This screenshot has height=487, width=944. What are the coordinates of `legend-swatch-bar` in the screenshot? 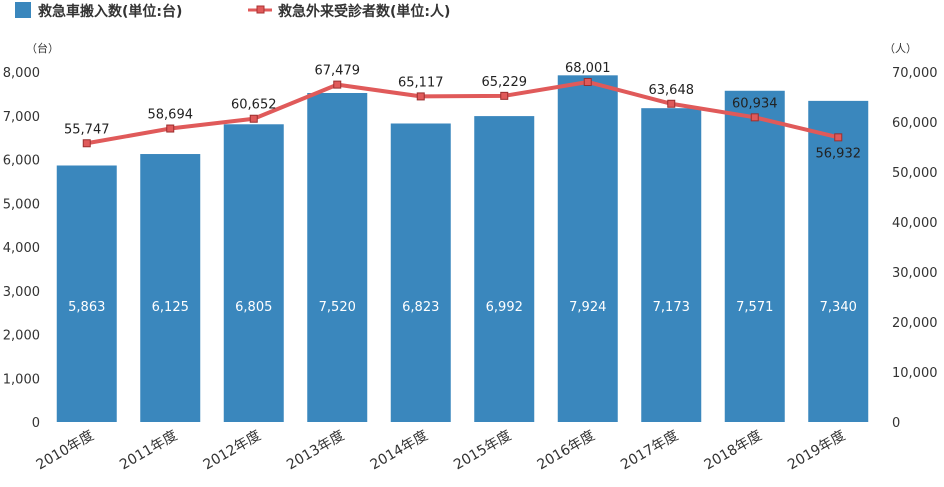 It's located at (23, 10).